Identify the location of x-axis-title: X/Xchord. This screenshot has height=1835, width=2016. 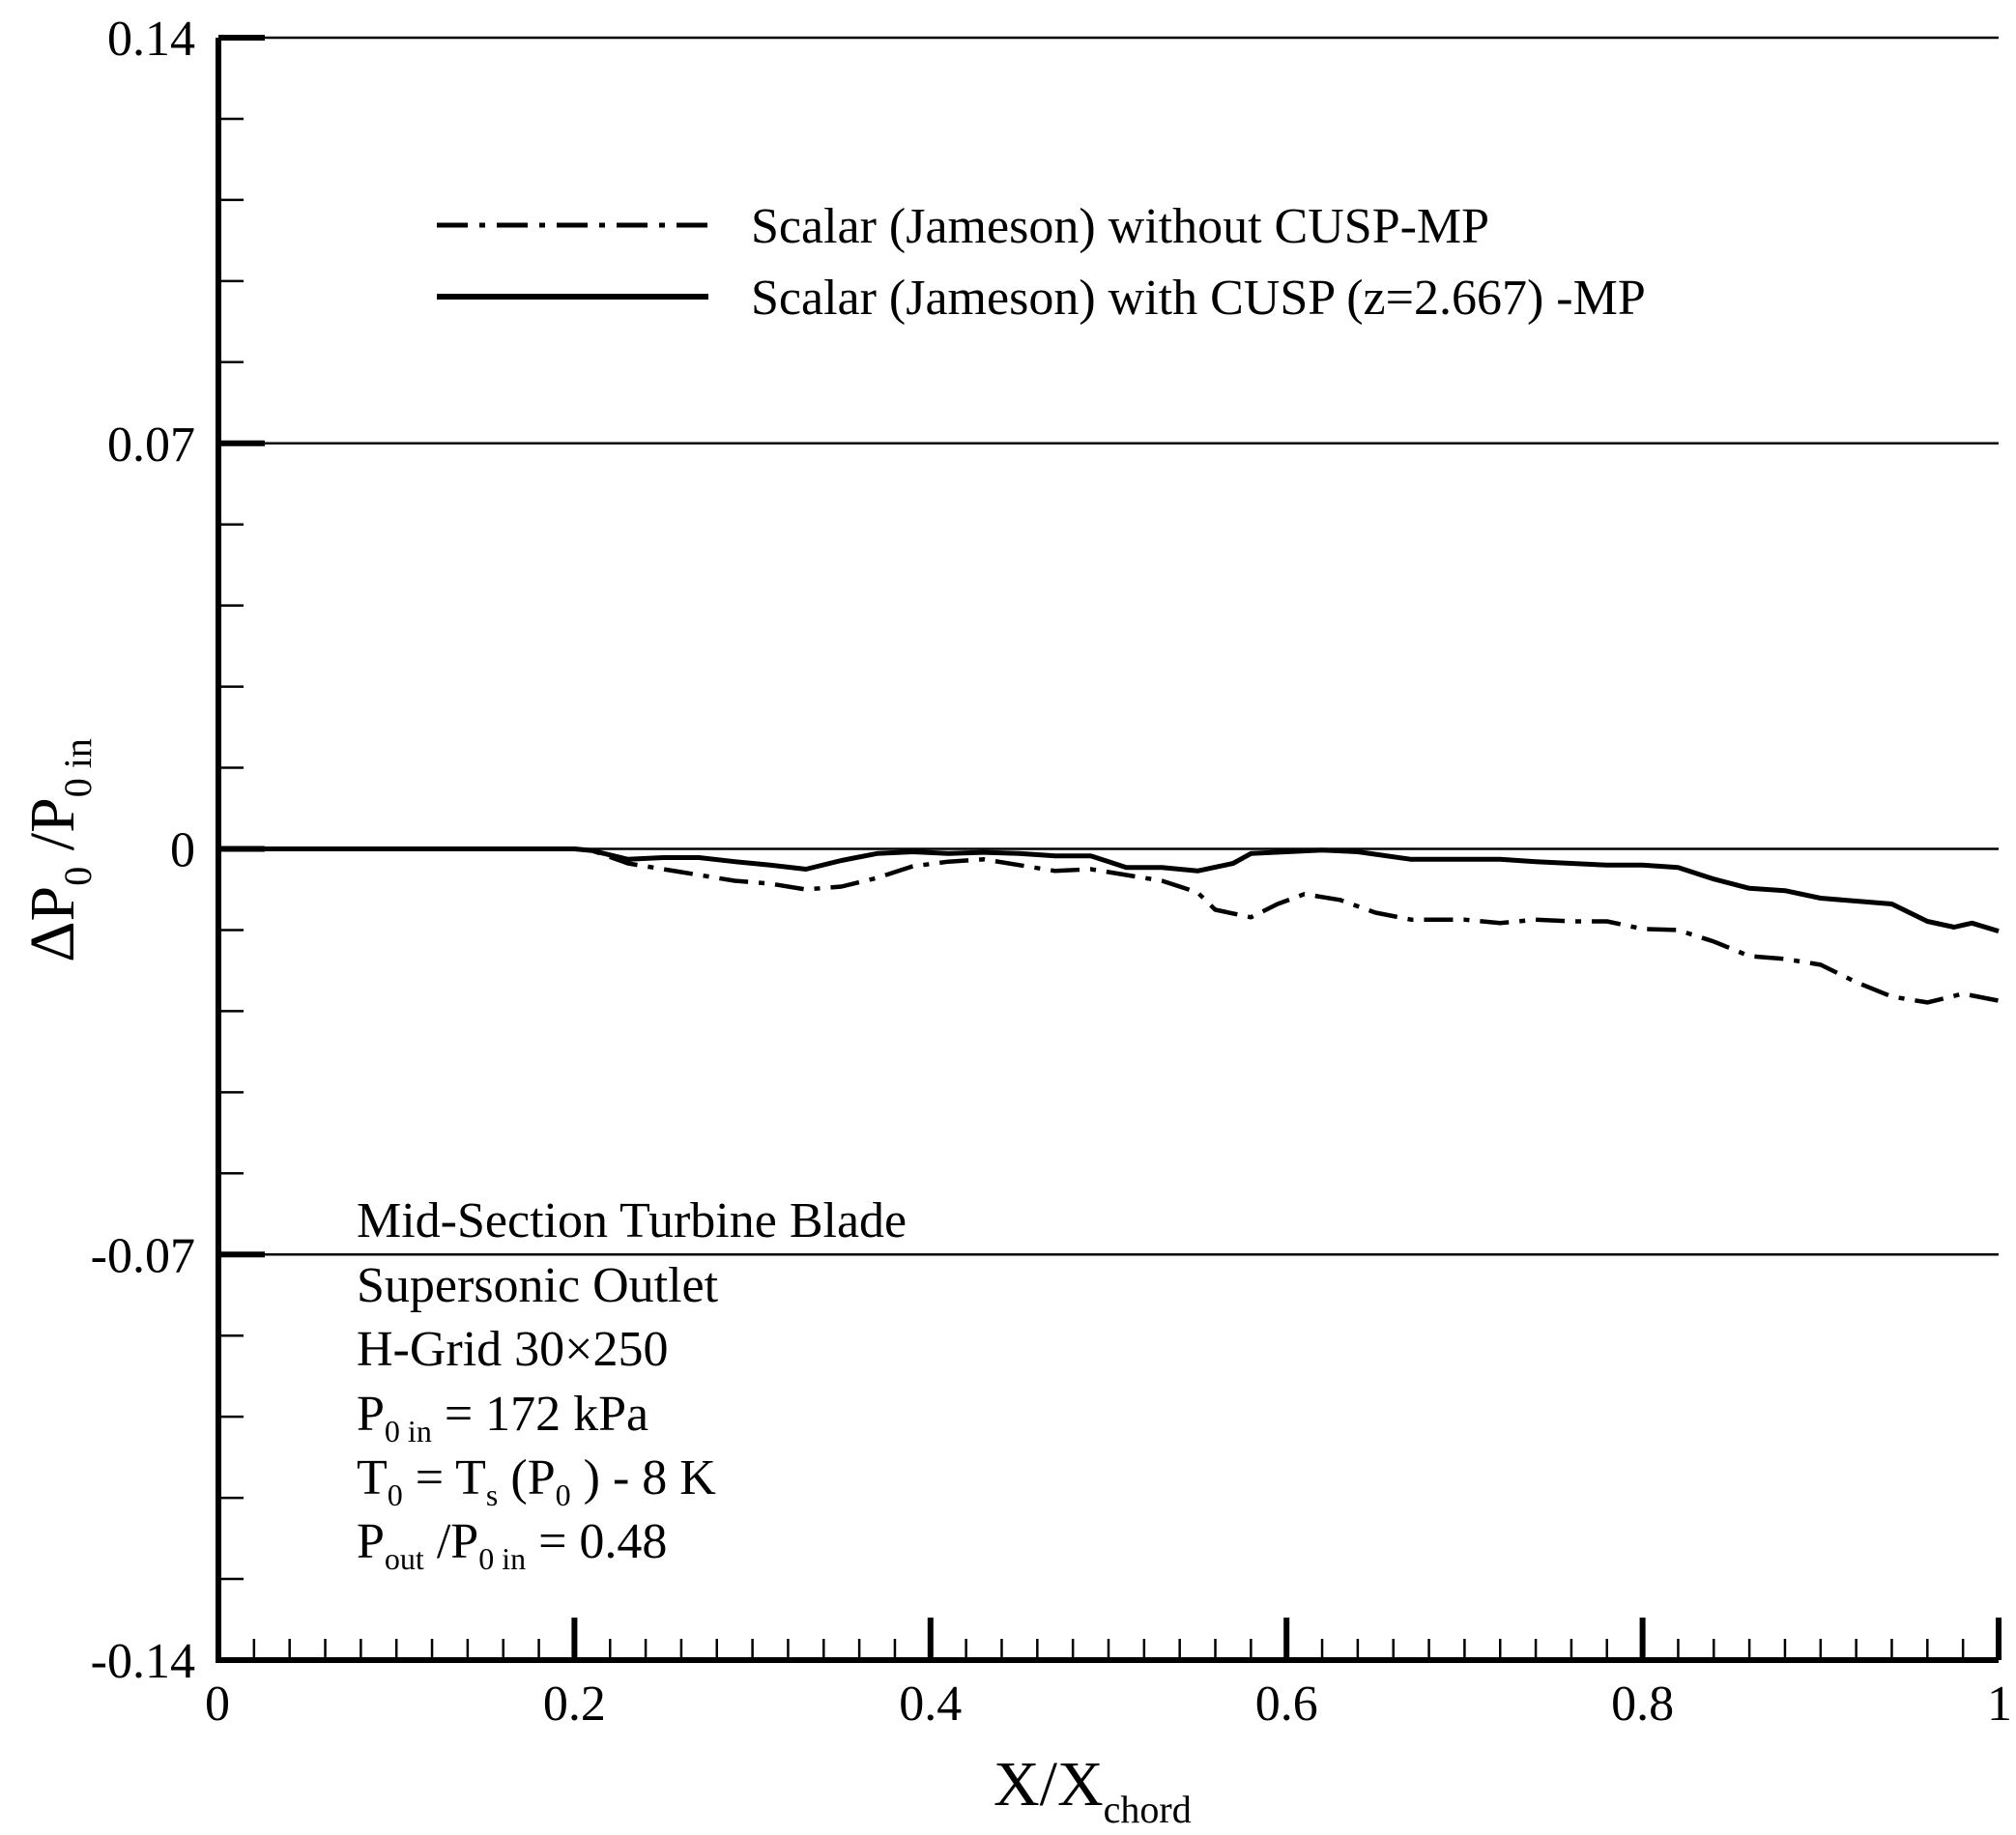
(1093, 1790).